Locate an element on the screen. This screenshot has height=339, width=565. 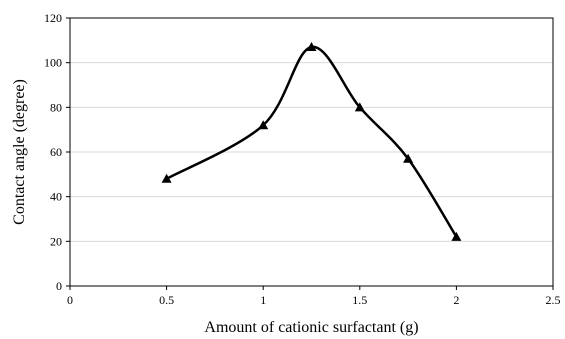
x-tick-label: 0.5 is located at coordinates (166, 300).